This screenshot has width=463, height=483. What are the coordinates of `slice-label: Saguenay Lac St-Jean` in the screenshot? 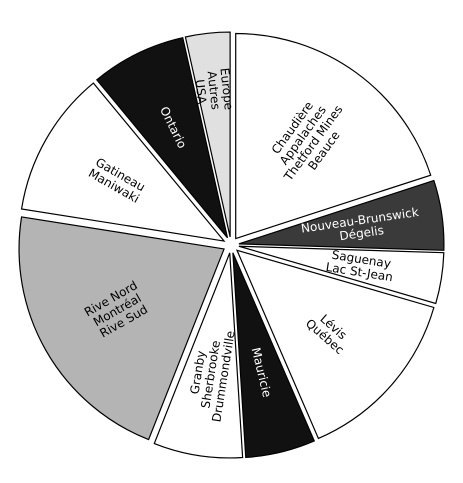 It's located at (359, 266).